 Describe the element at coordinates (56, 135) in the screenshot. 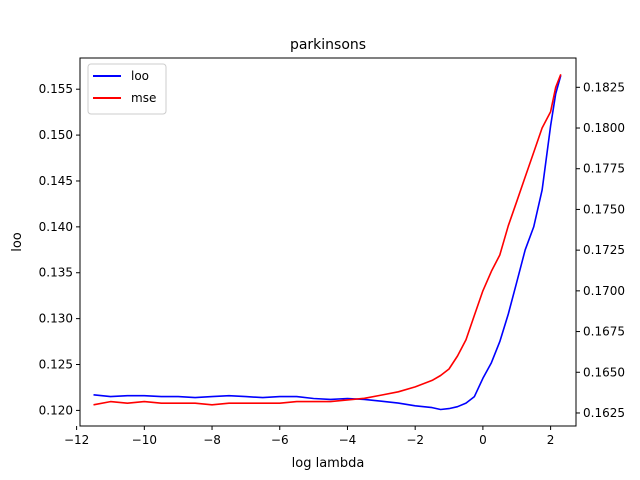

I see `y-left-tick-label: 0.150` at that location.